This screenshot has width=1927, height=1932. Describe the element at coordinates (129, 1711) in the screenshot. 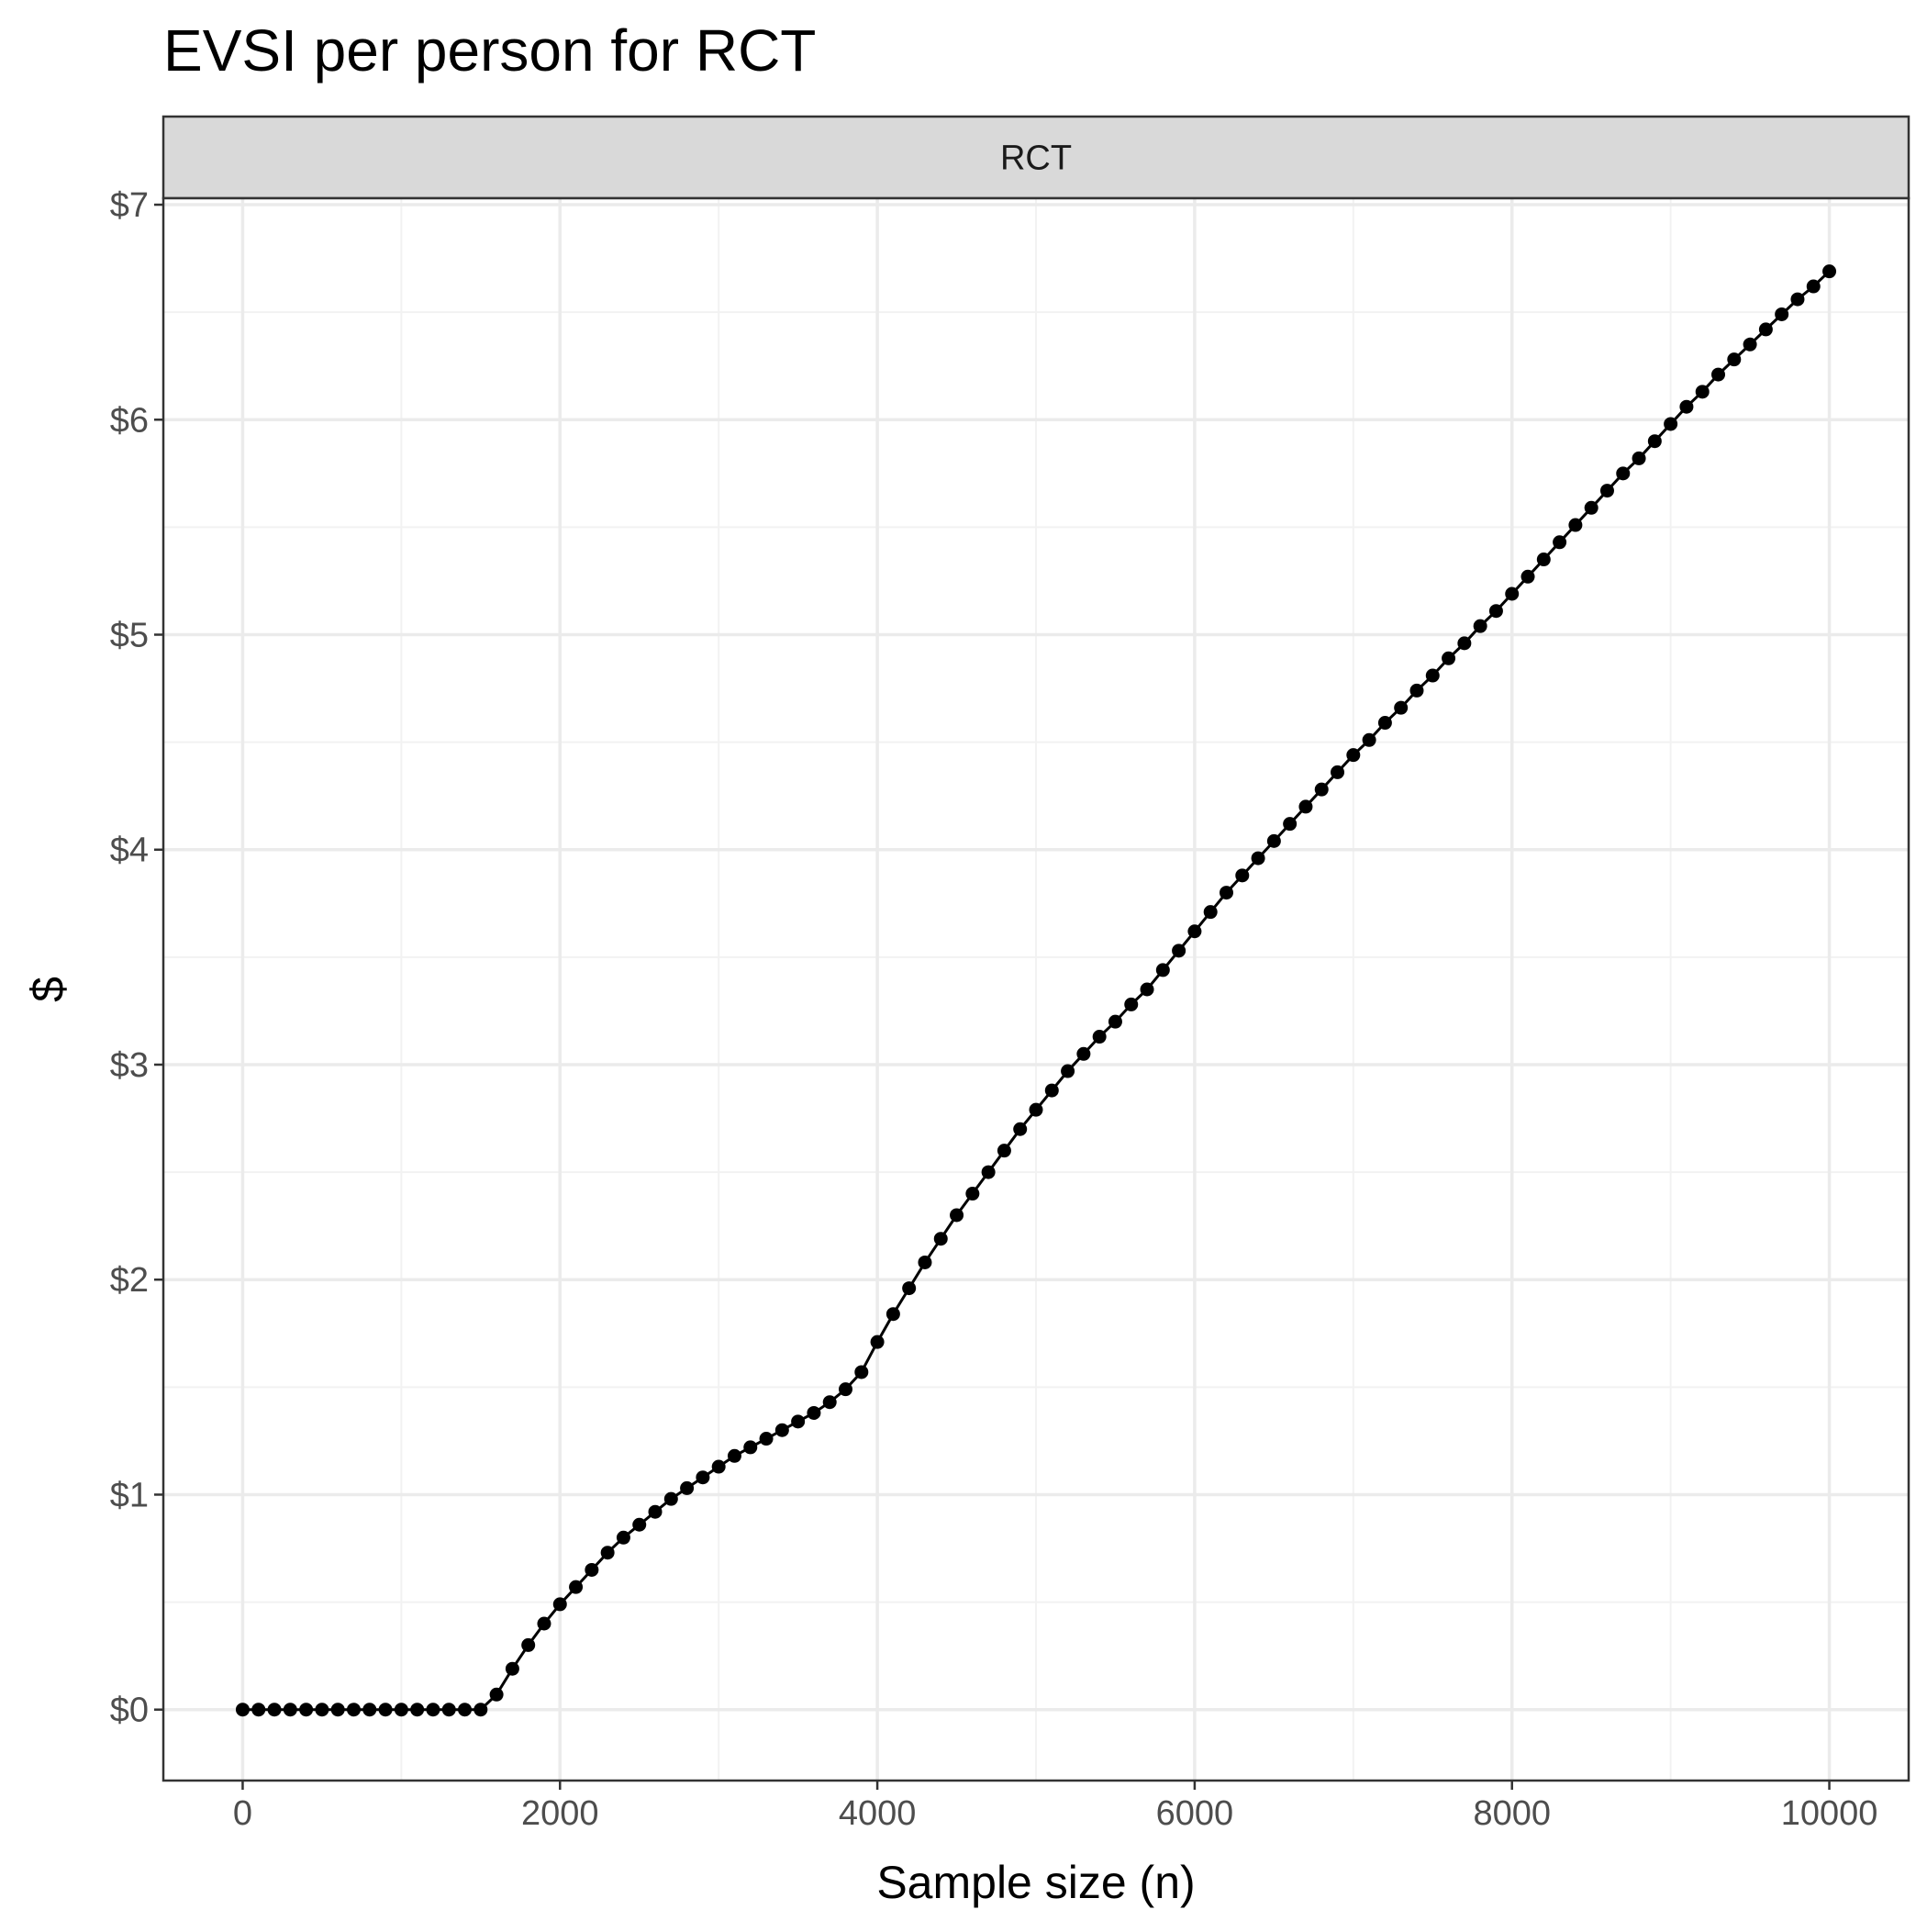

I see `y-tick-label: $0` at that location.